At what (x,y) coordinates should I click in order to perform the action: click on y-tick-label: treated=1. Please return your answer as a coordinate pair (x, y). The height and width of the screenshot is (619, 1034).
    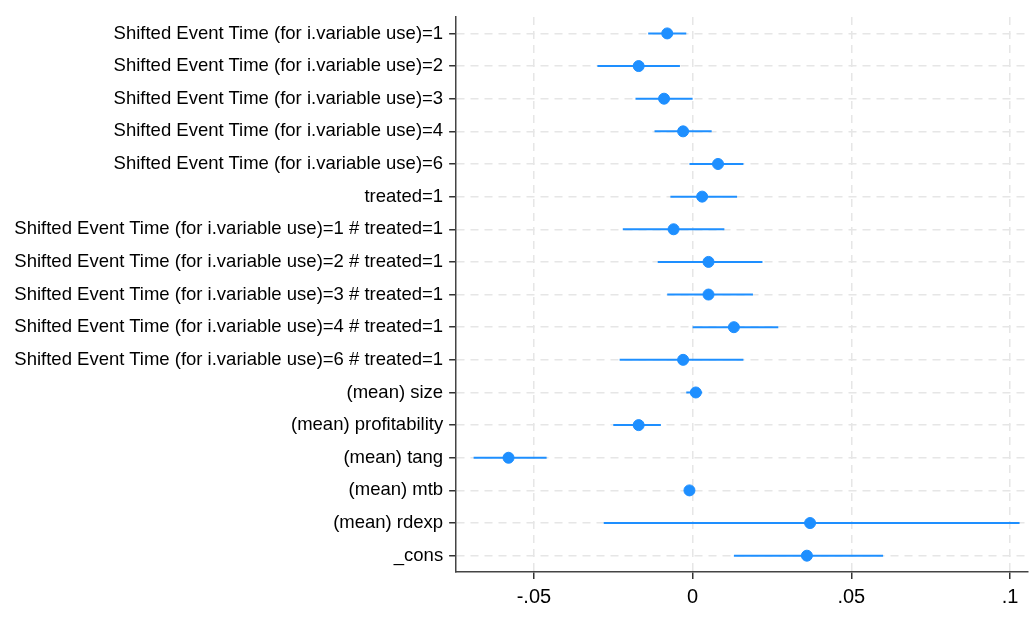
    Looking at the image, I should click on (404, 195).